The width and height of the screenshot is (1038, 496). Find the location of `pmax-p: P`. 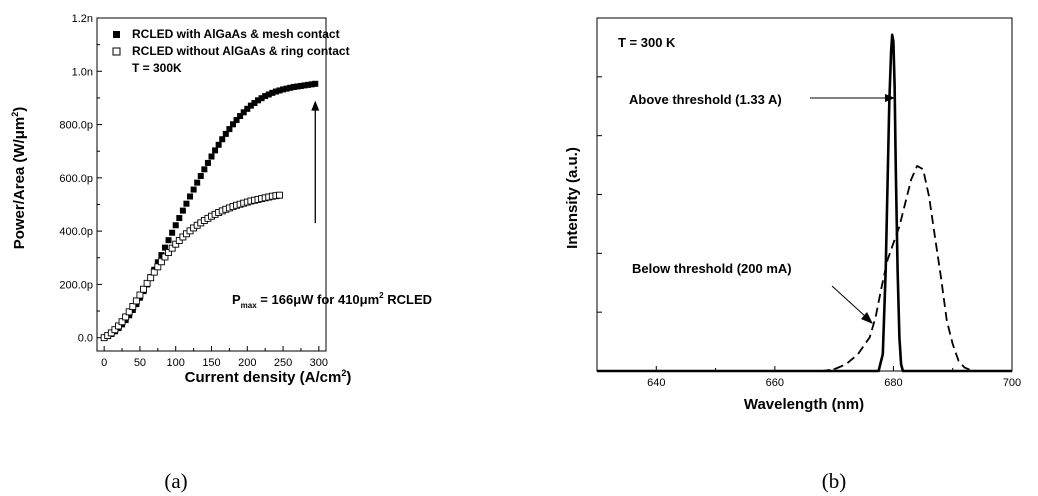

pmax-p: P is located at coordinates (236, 299).